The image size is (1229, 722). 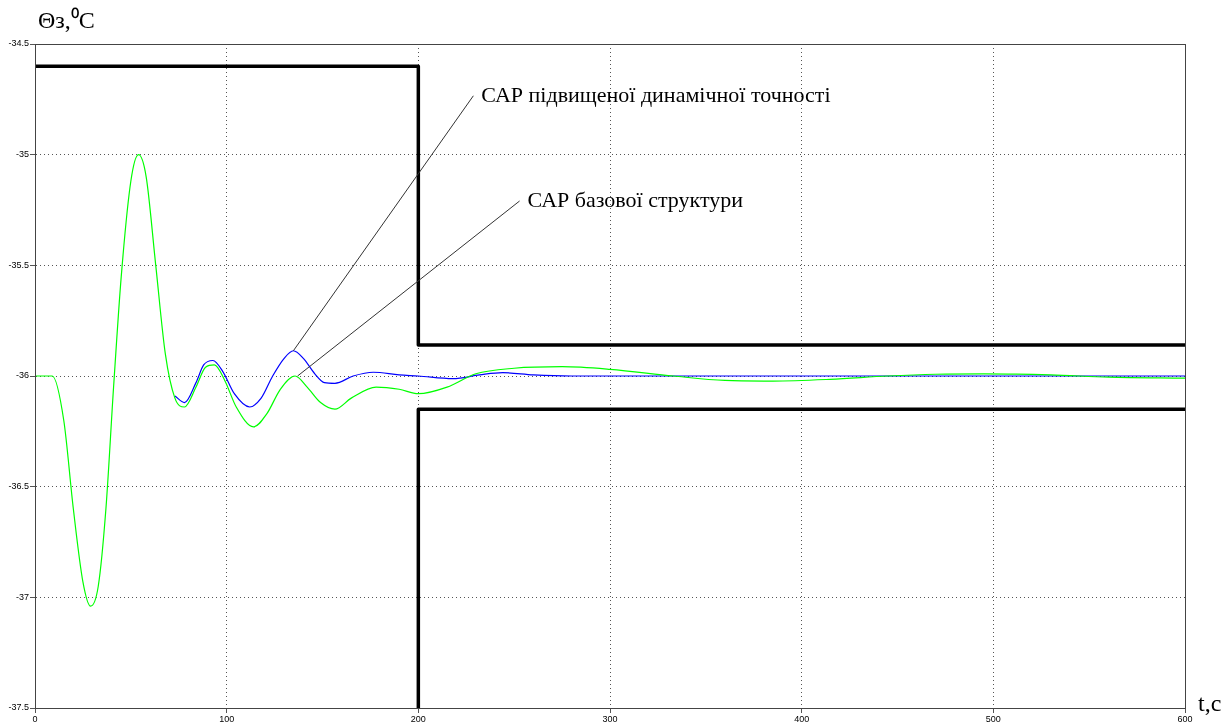 I want to click on annotation: САР підвищеної динамічної точності, so click(x=656, y=94).